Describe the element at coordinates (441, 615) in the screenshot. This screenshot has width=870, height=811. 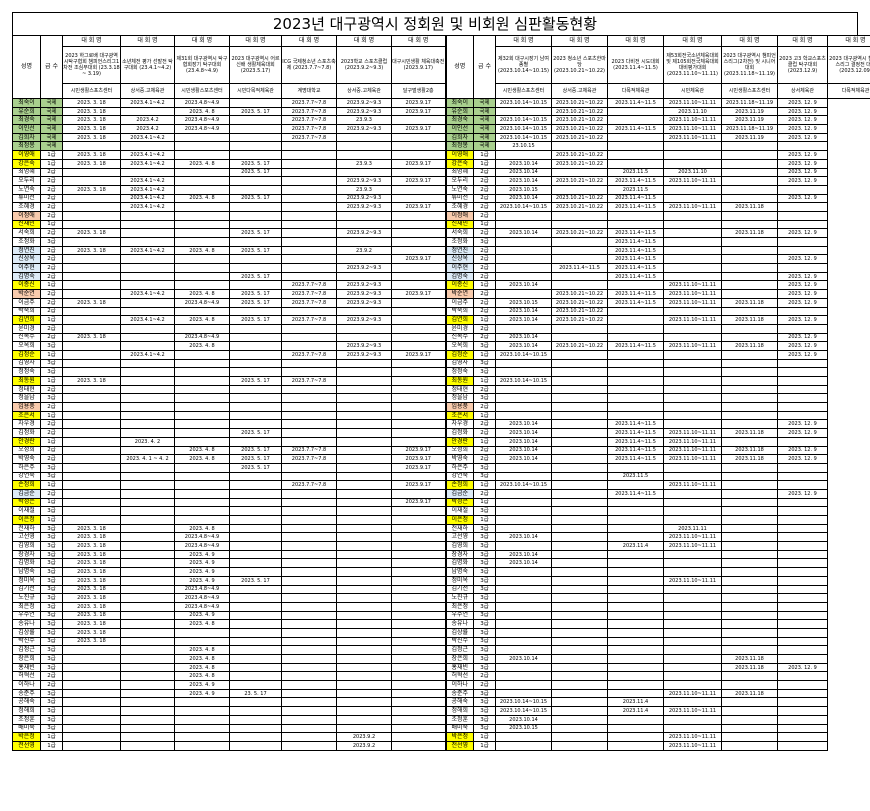
I see `table-row: 우주연 3급 2023. 3. 18 2023. 4. 9 우주연 3급` at that location.